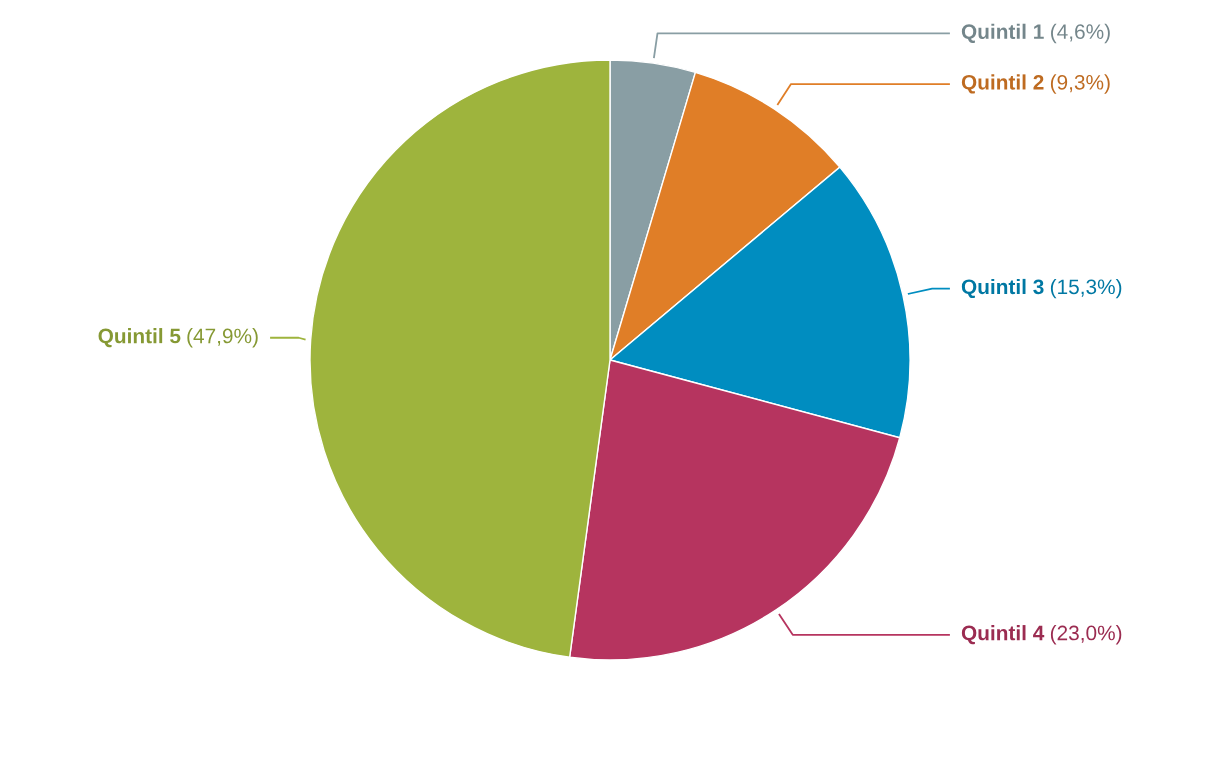 The image size is (1220, 766). What do you see at coordinates (1002, 288) in the screenshot?
I see `slice-label: Quintil 3` at bounding box center [1002, 288].